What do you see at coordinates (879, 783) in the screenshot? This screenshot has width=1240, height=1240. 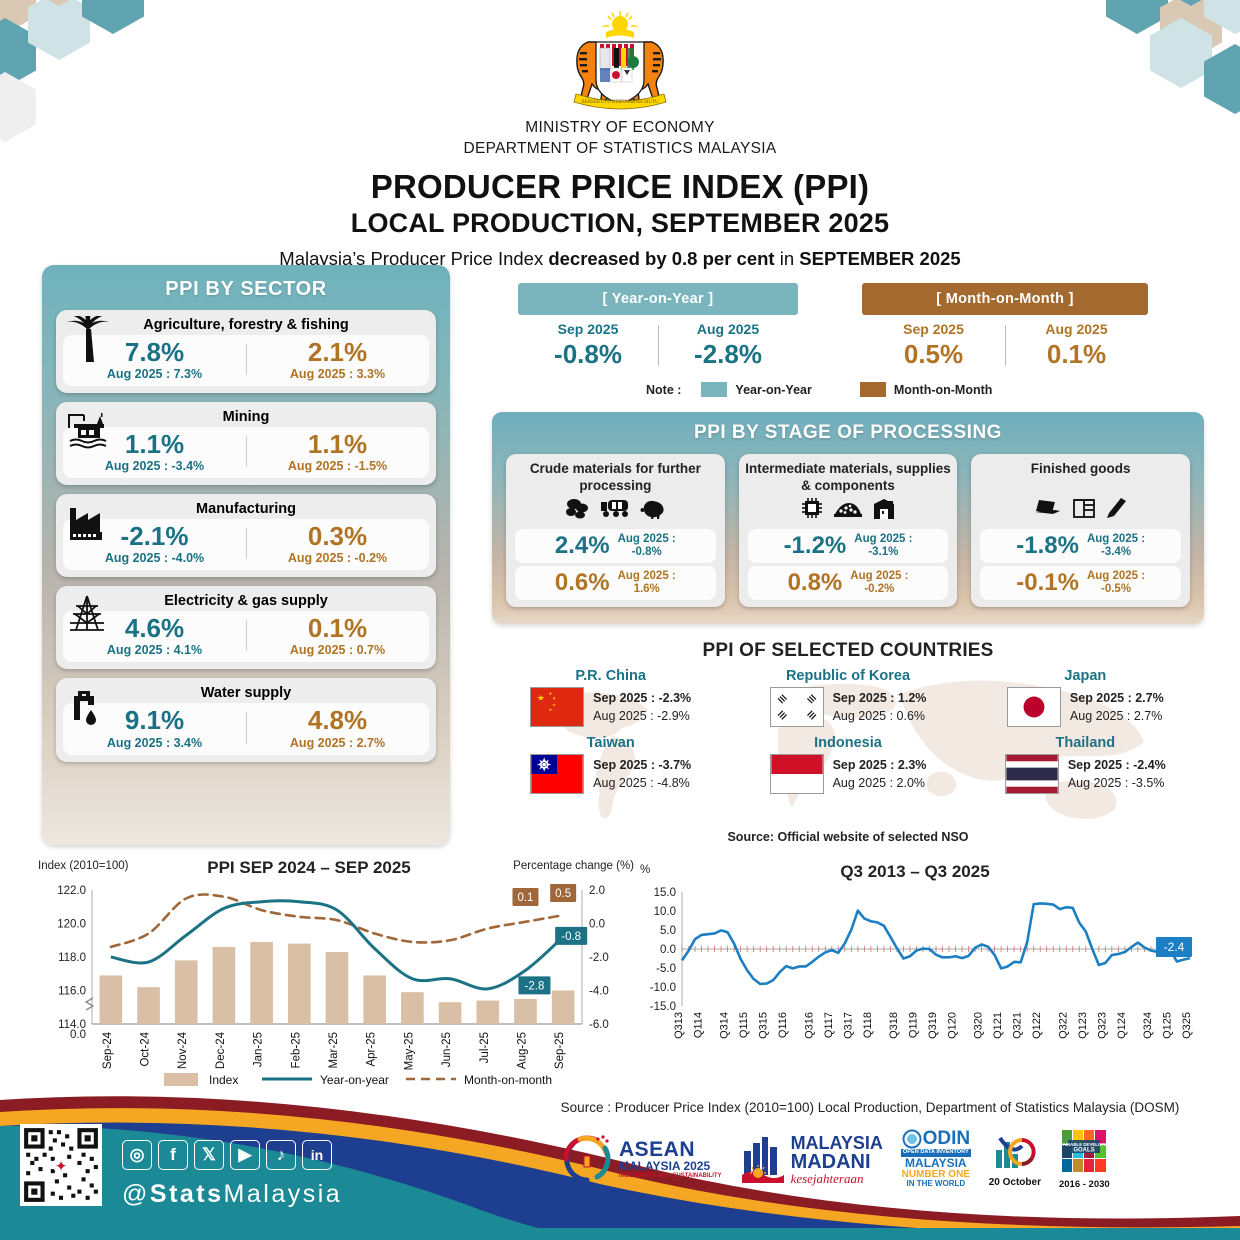 I see `country-previous: Aug 2025 : 2.0%` at bounding box center [879, 783].